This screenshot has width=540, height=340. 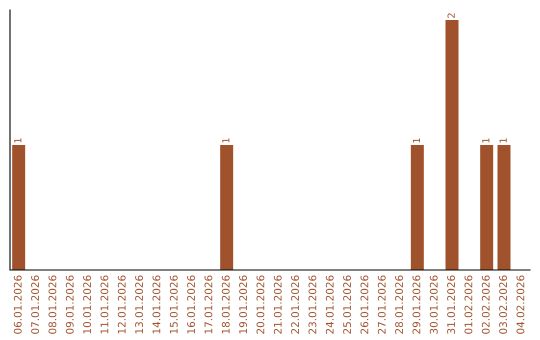 I want to click on x-tick-label: 06.01.2026, so click(x=18, y=305).